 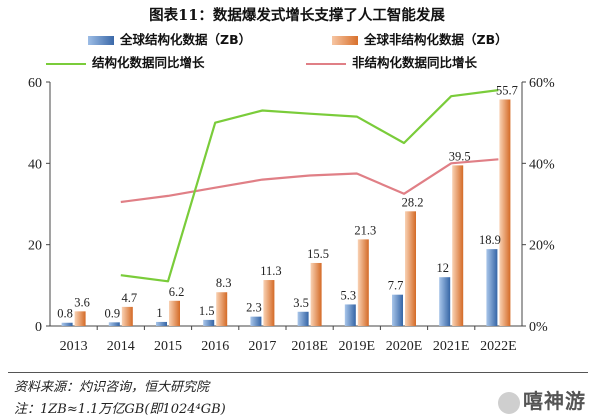 What do you see at coordinates (490, 240) in the screenshot?
I see `data-label-structured: 18.9` at bounding box center [490, 240].